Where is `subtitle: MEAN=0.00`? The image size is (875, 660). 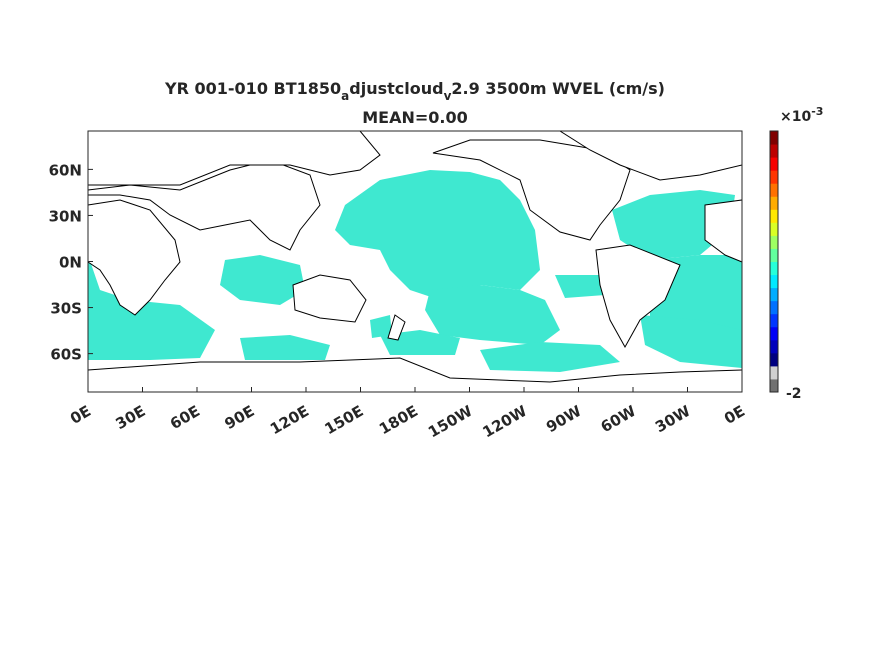 subtitle: MEAN=0.00 is located at coordinates (415, 117).